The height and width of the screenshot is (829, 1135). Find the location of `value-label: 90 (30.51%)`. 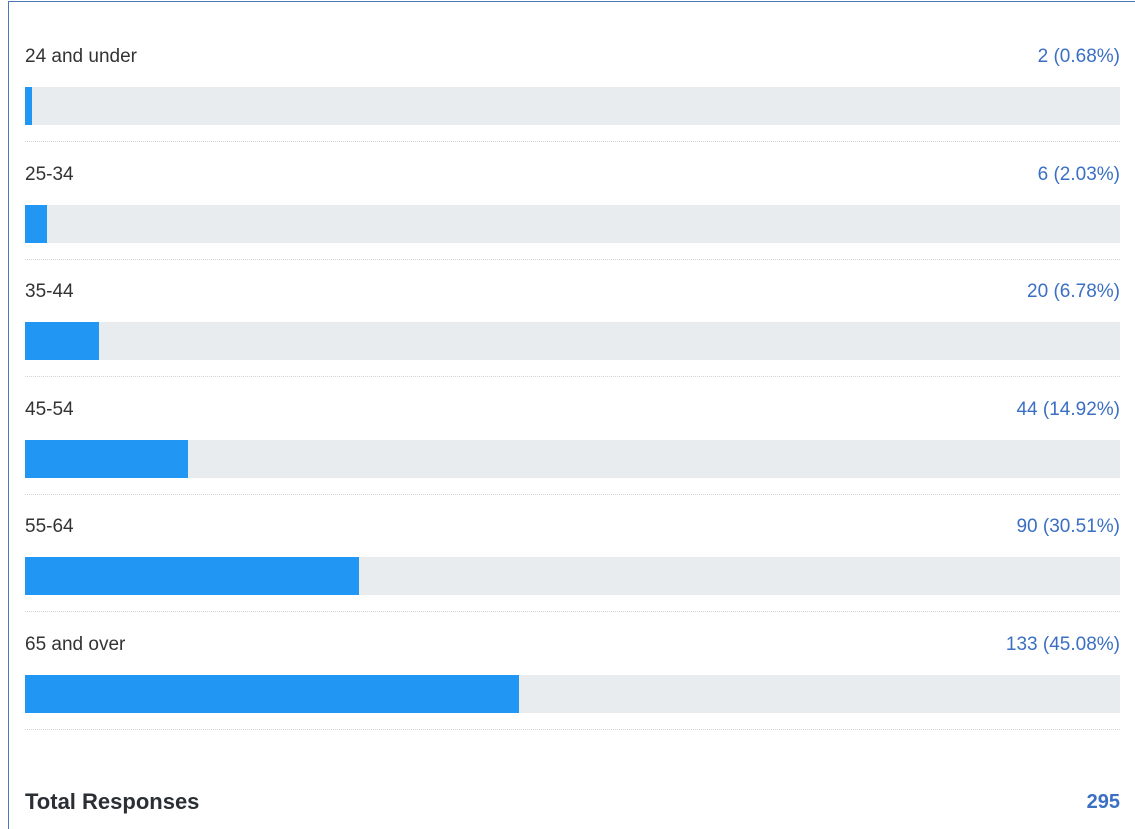

value-label: 90 (30.51%) is located at coordinates (1068, 526).